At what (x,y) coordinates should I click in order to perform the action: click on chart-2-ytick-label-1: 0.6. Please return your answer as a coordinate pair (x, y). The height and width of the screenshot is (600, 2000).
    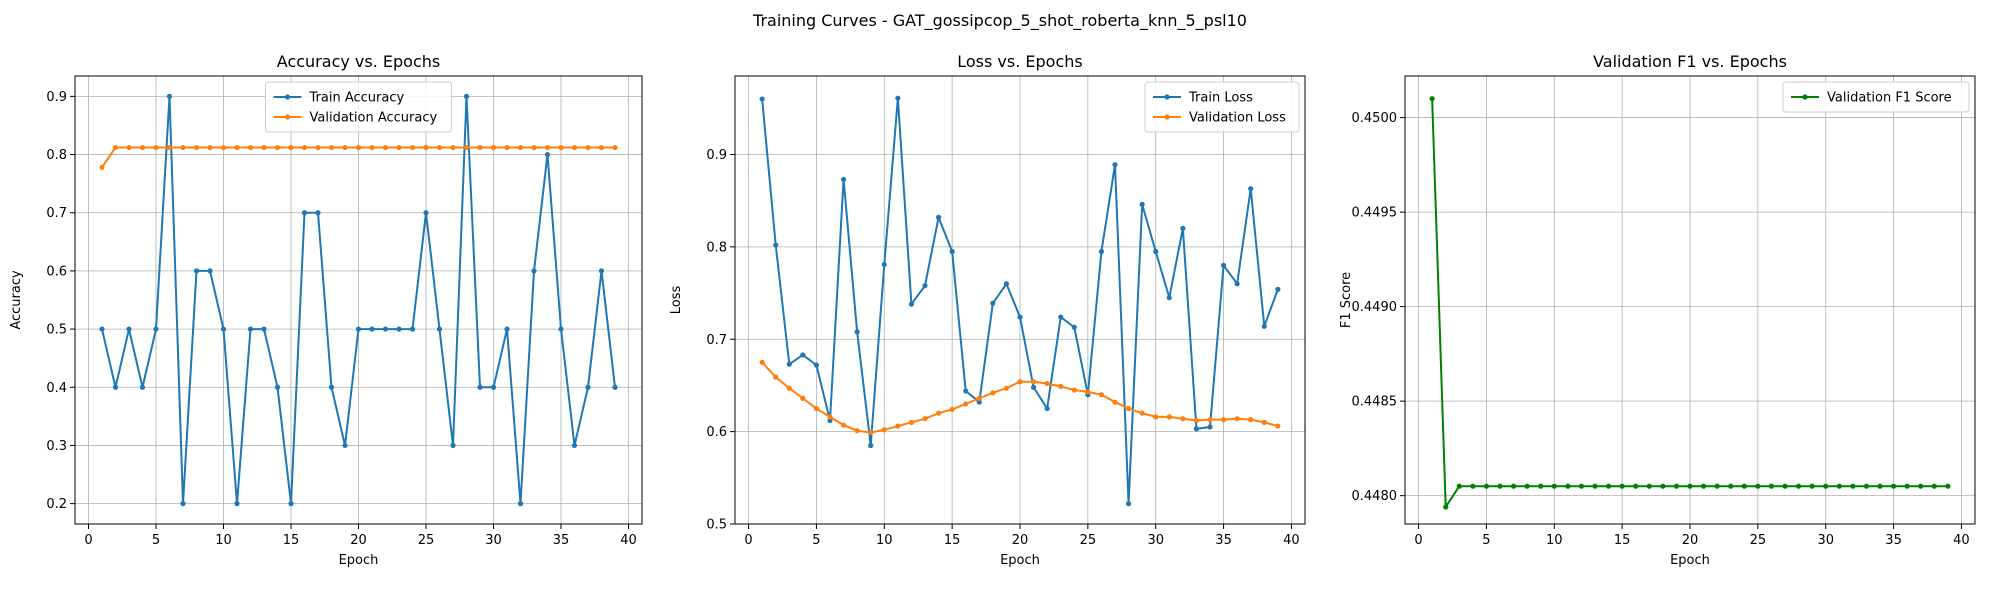
    Looking at the image, I should click on (716, 432).